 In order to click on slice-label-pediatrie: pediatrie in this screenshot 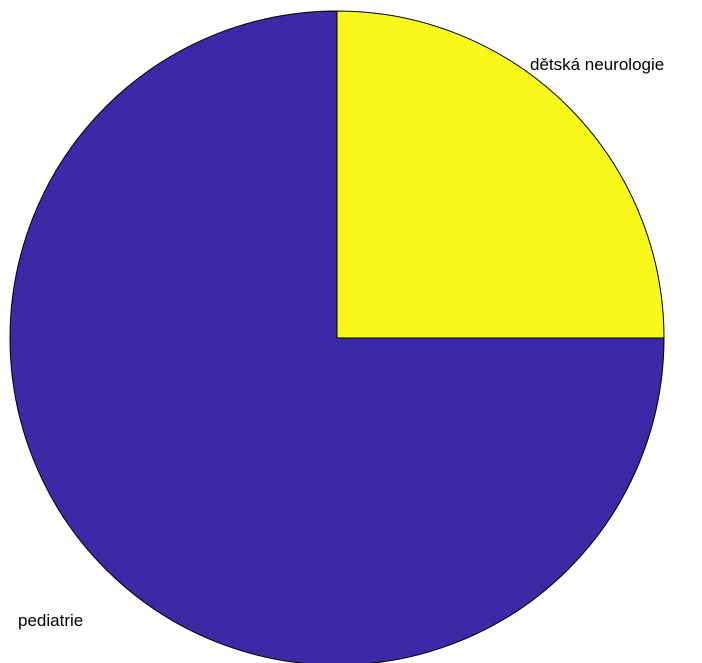, I will do `click(50, 620)`.